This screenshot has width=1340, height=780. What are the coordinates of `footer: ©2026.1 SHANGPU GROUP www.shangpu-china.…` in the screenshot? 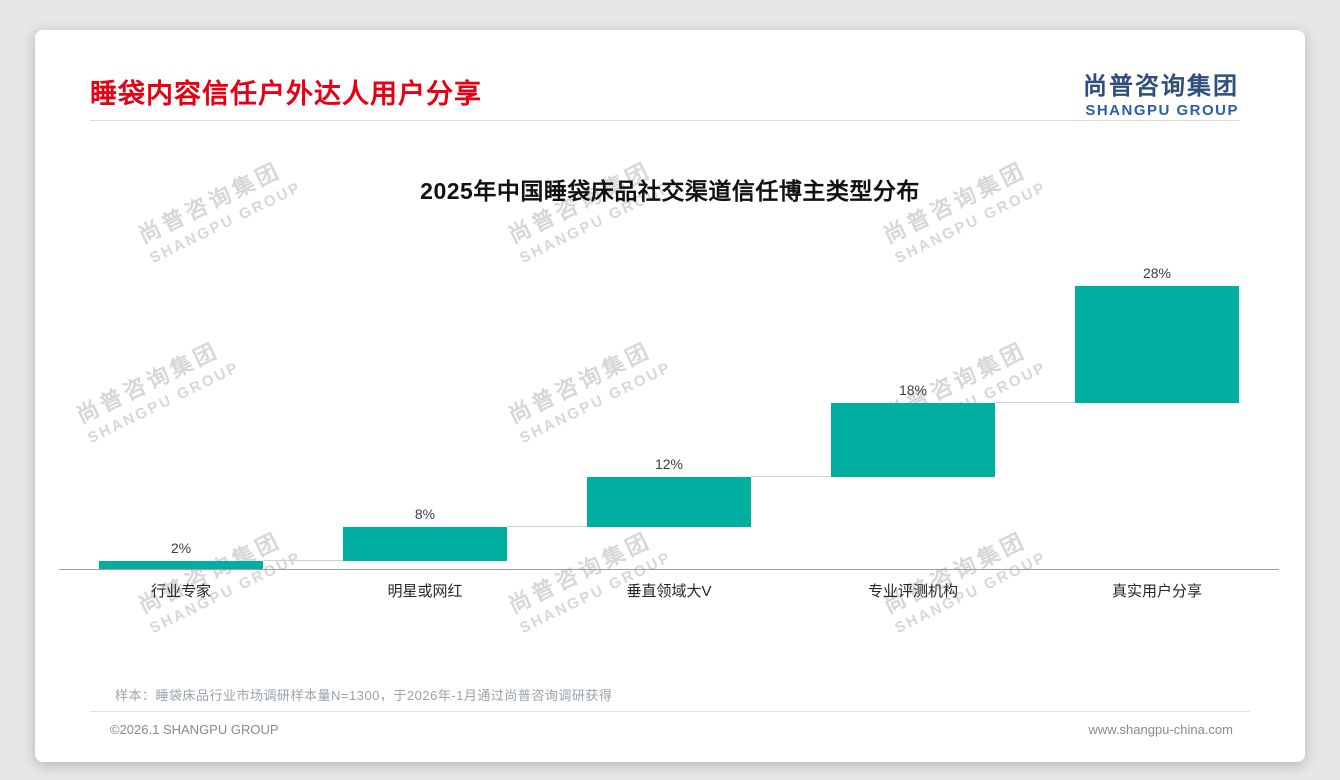 It's located at (671, 729).